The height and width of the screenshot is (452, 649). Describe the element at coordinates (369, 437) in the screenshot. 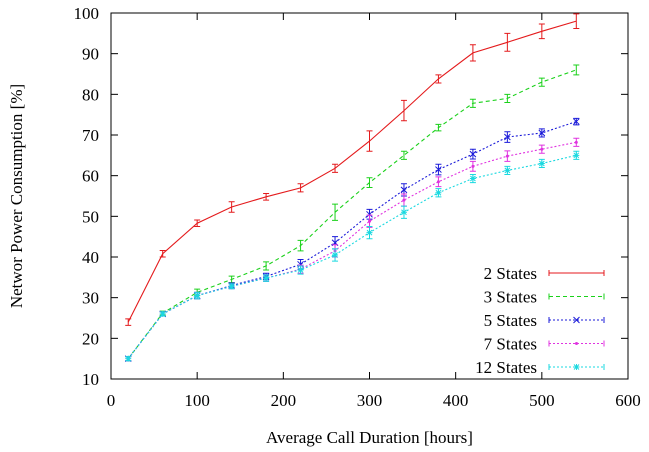

I see `x-axis-label: Average Call Duration [hours]` at that location.